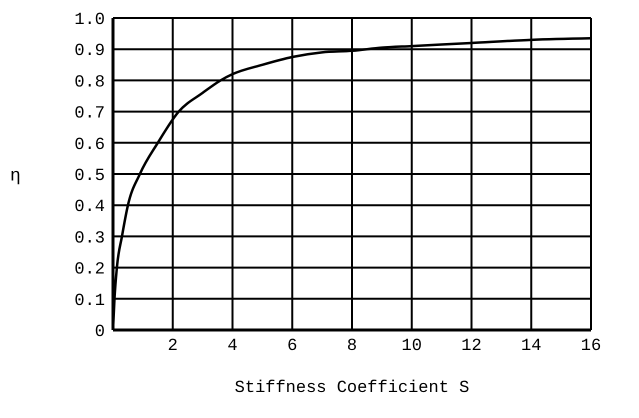  What do you see at coordinates (89, 145) in the screenshot?
I see `y-tick-label: 0.6` at bounding box center [89, 145].